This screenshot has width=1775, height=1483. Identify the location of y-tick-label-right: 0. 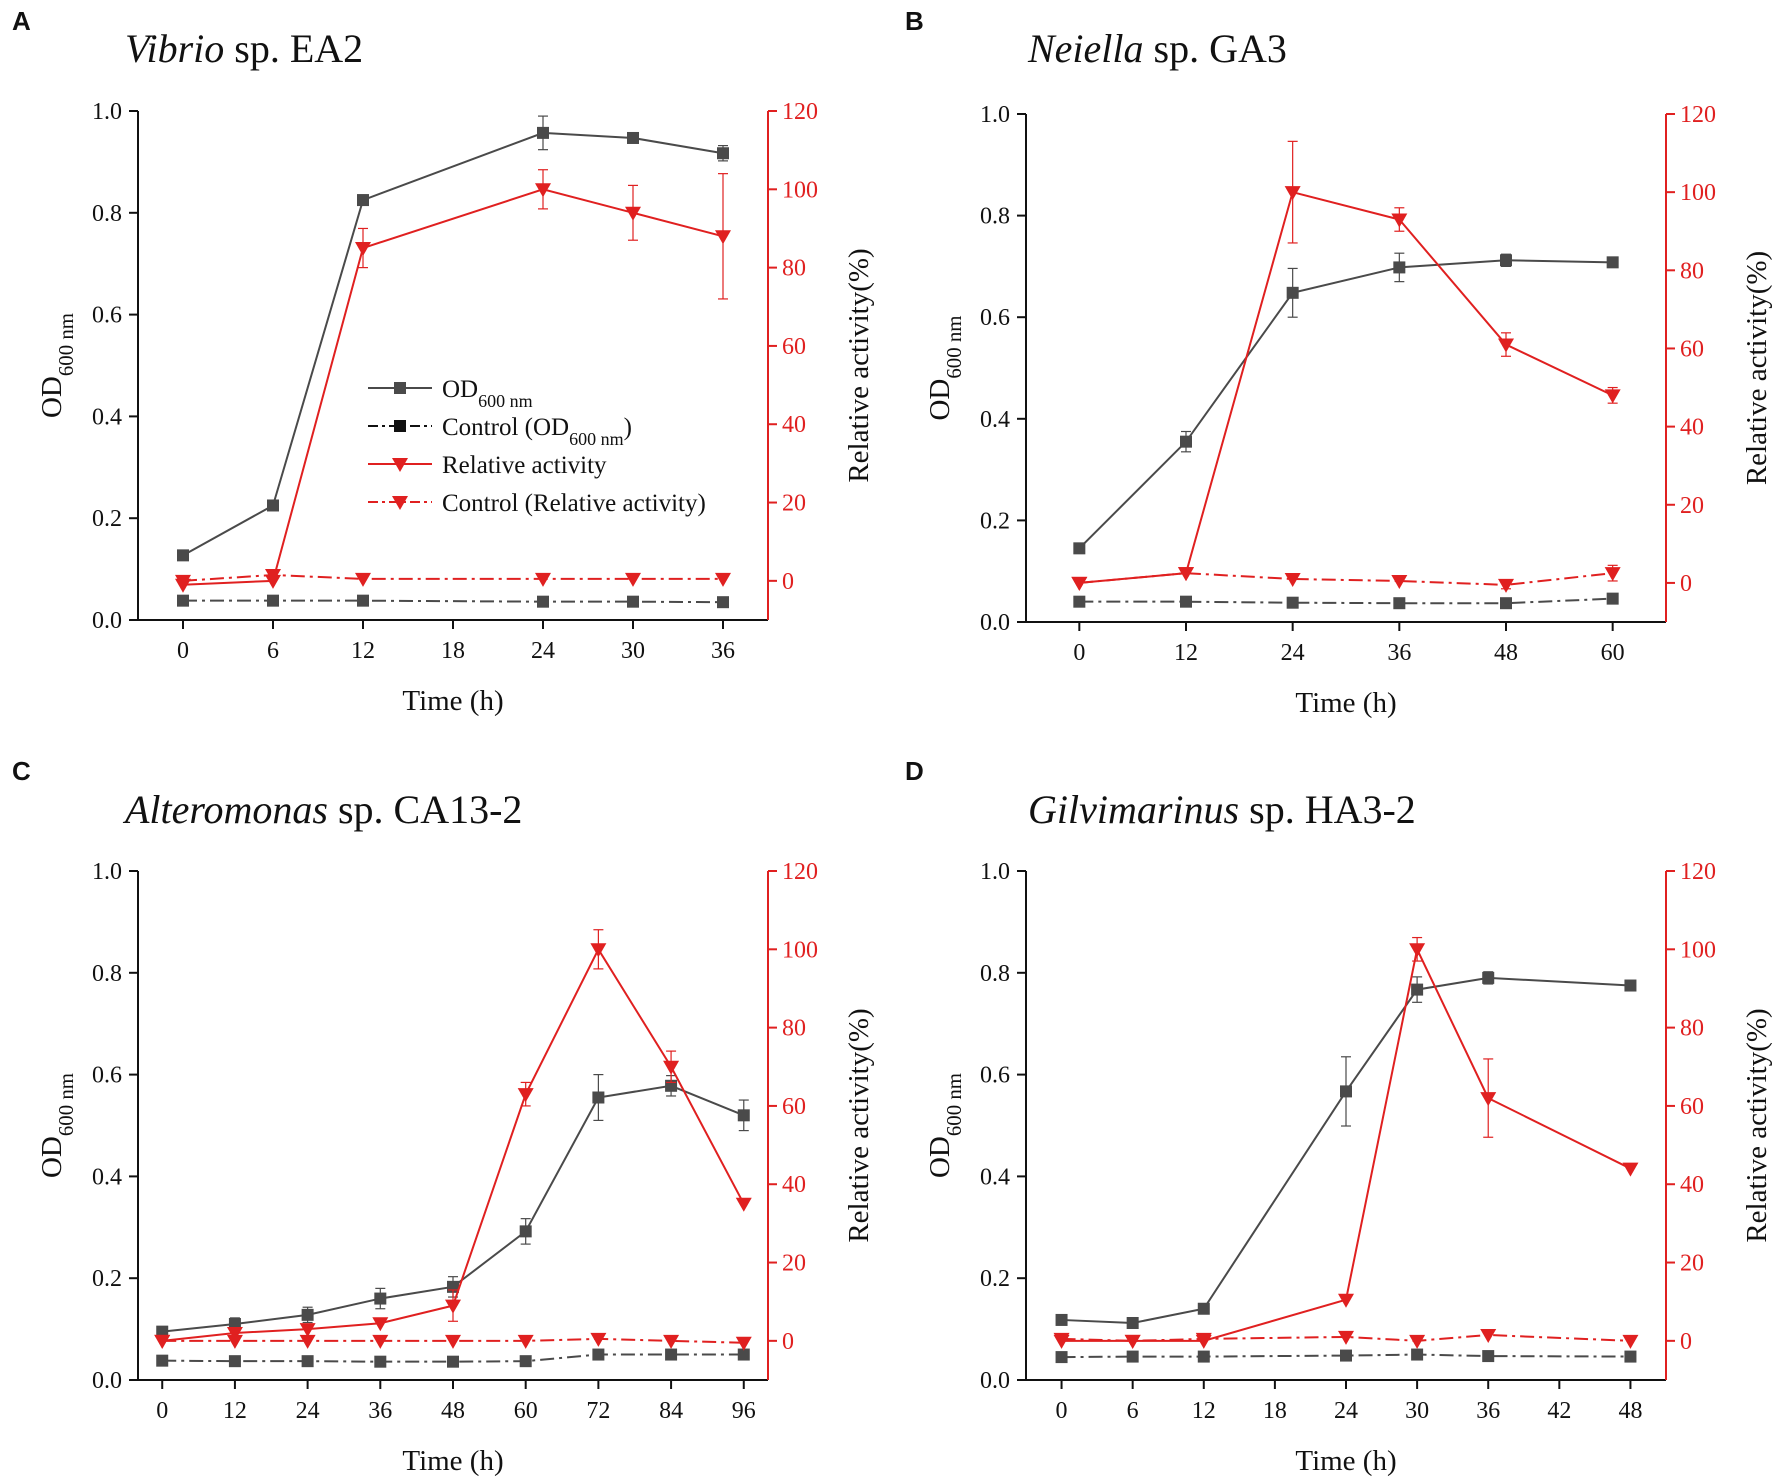
(1686, 584).